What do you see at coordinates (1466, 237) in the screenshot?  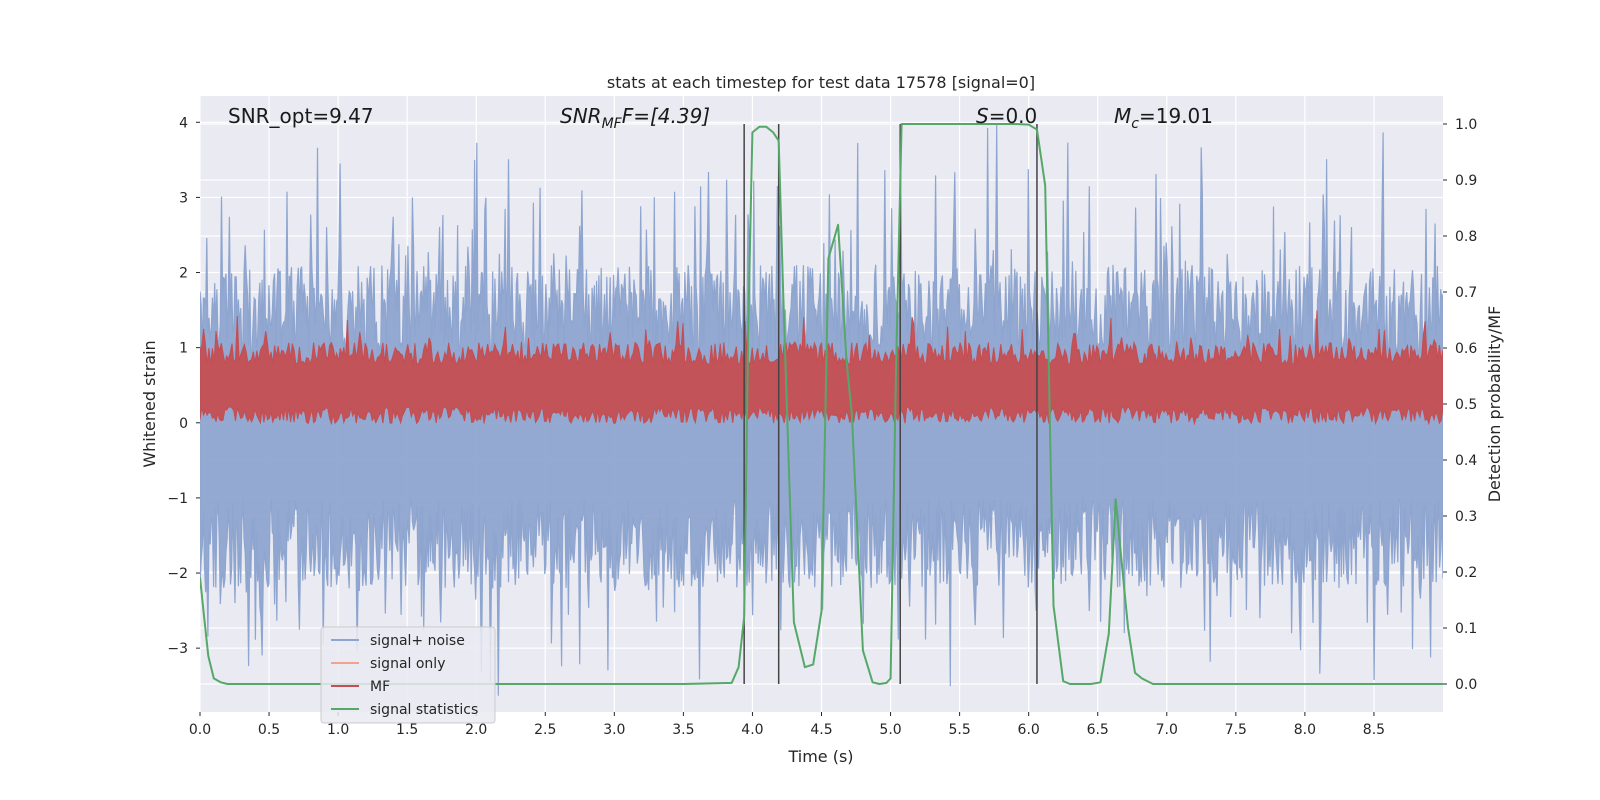 I see `y2-tick-label: 0.8` at bounding box center [1466, 237].